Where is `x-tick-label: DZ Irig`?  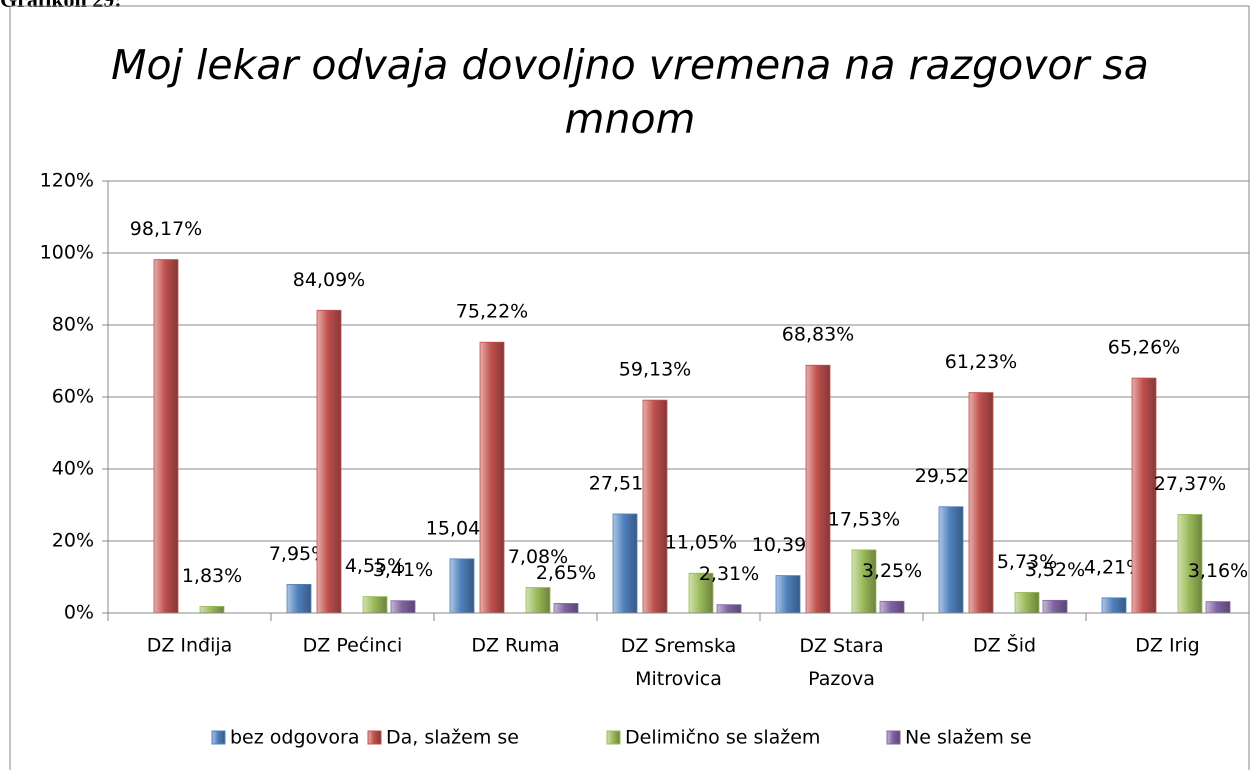 x-tick-label: DZ Irig is located at coordinates (1167, 646).